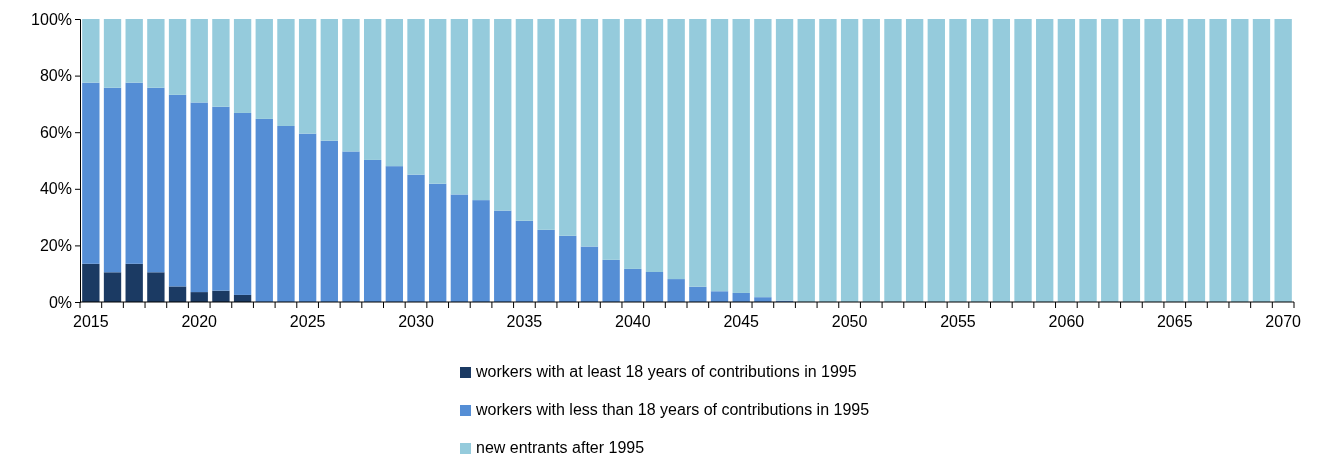 This screenshot has height=464, width=1319. What do you see at coordinates (1174, 321) in the screenshot?
I see `x-tick-label: 2065` at bounding box center [1174, 321].